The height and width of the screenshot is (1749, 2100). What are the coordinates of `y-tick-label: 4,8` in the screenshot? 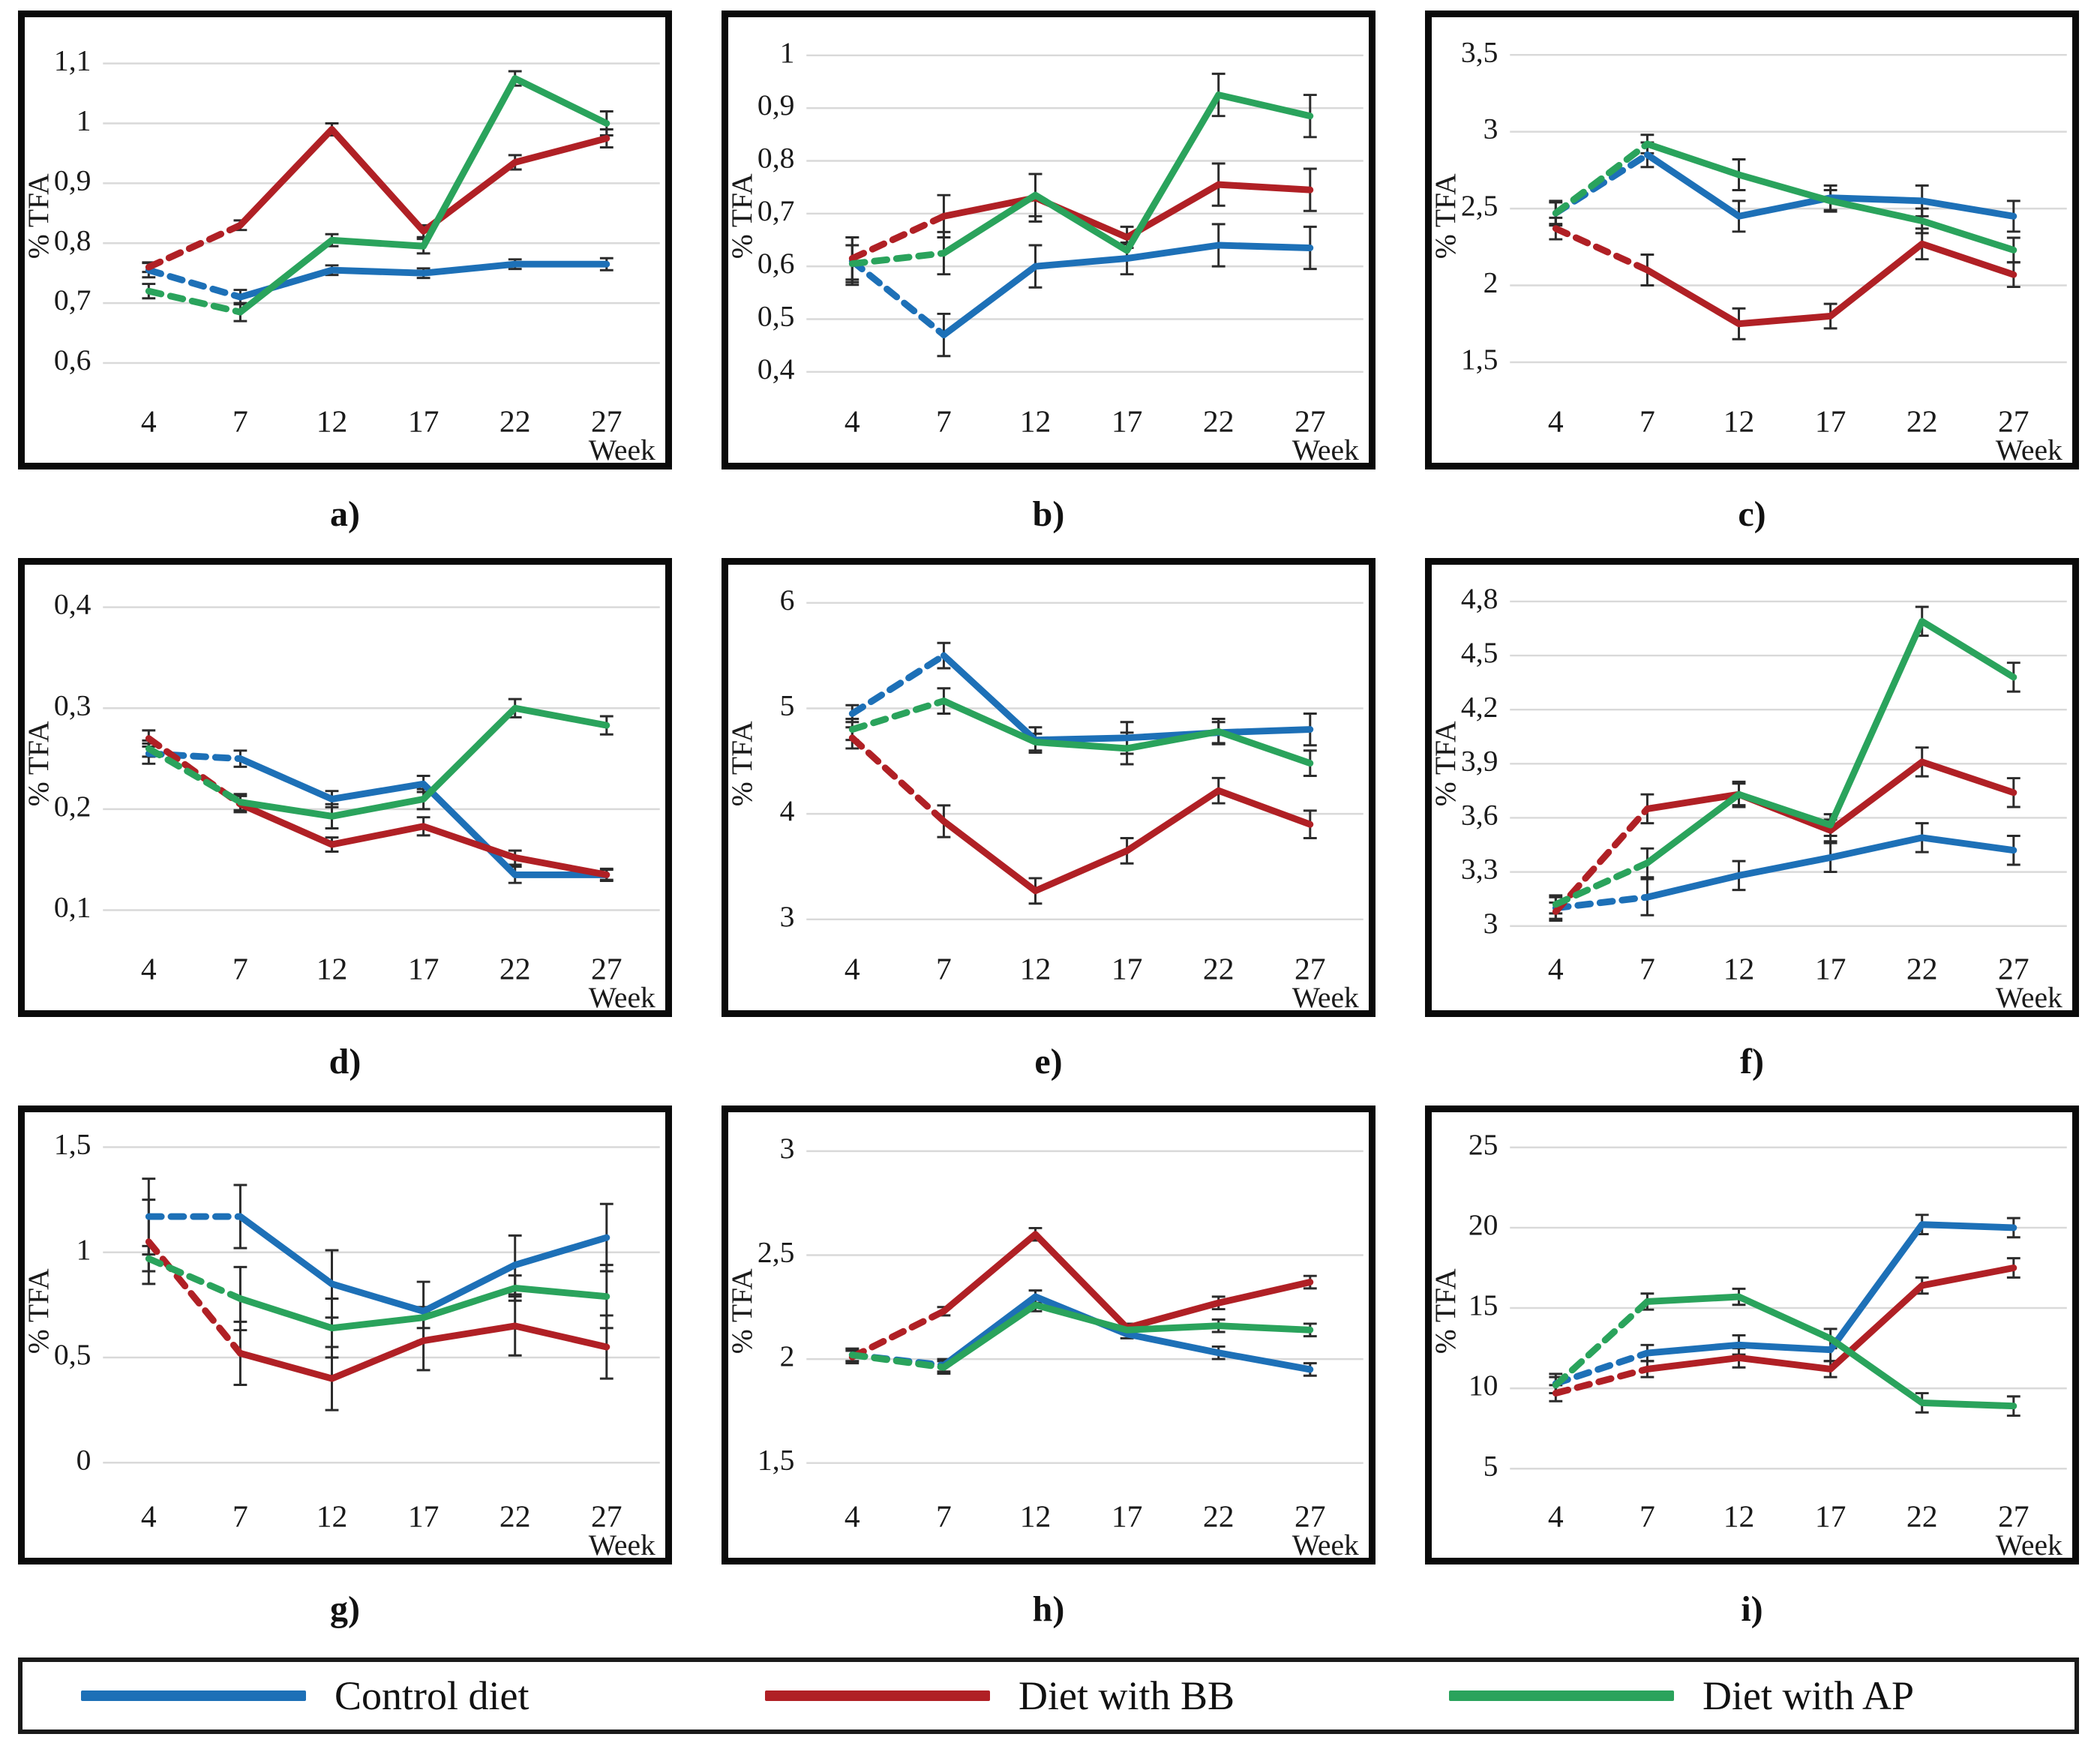 It's located at (1479, 598).